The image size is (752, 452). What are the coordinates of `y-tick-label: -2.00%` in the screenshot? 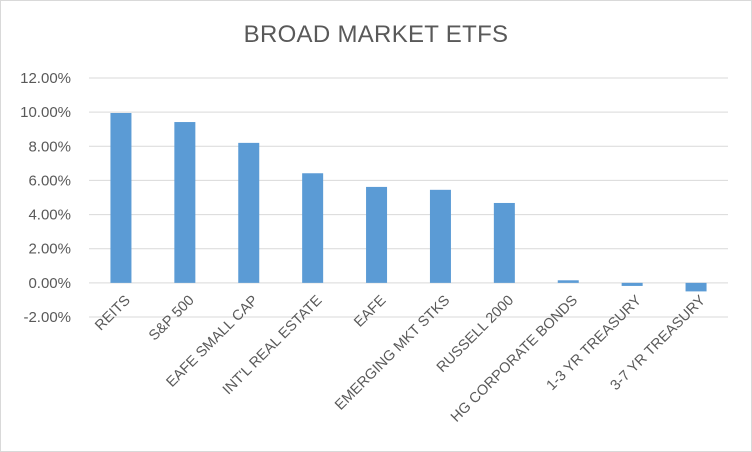 It's located at (47, 317).